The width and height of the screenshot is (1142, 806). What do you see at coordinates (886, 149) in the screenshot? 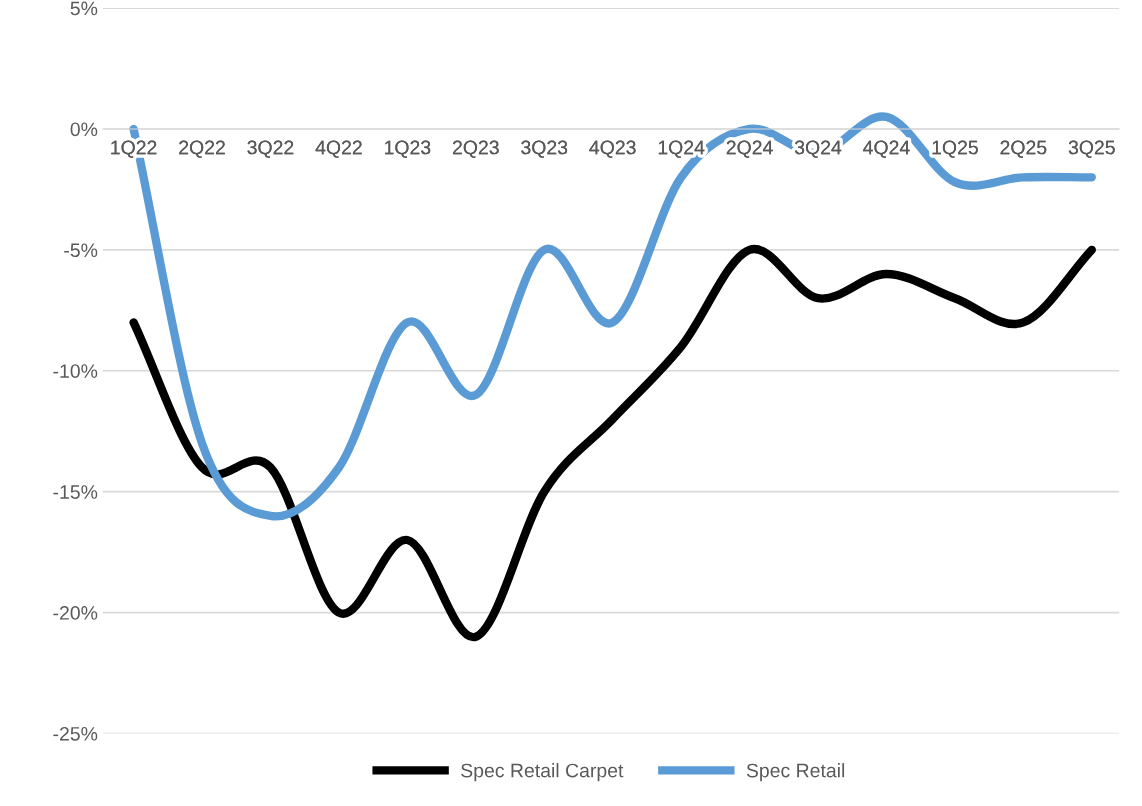
I see `x-tick-label: 4Q24` at bounding box center [886, 149].